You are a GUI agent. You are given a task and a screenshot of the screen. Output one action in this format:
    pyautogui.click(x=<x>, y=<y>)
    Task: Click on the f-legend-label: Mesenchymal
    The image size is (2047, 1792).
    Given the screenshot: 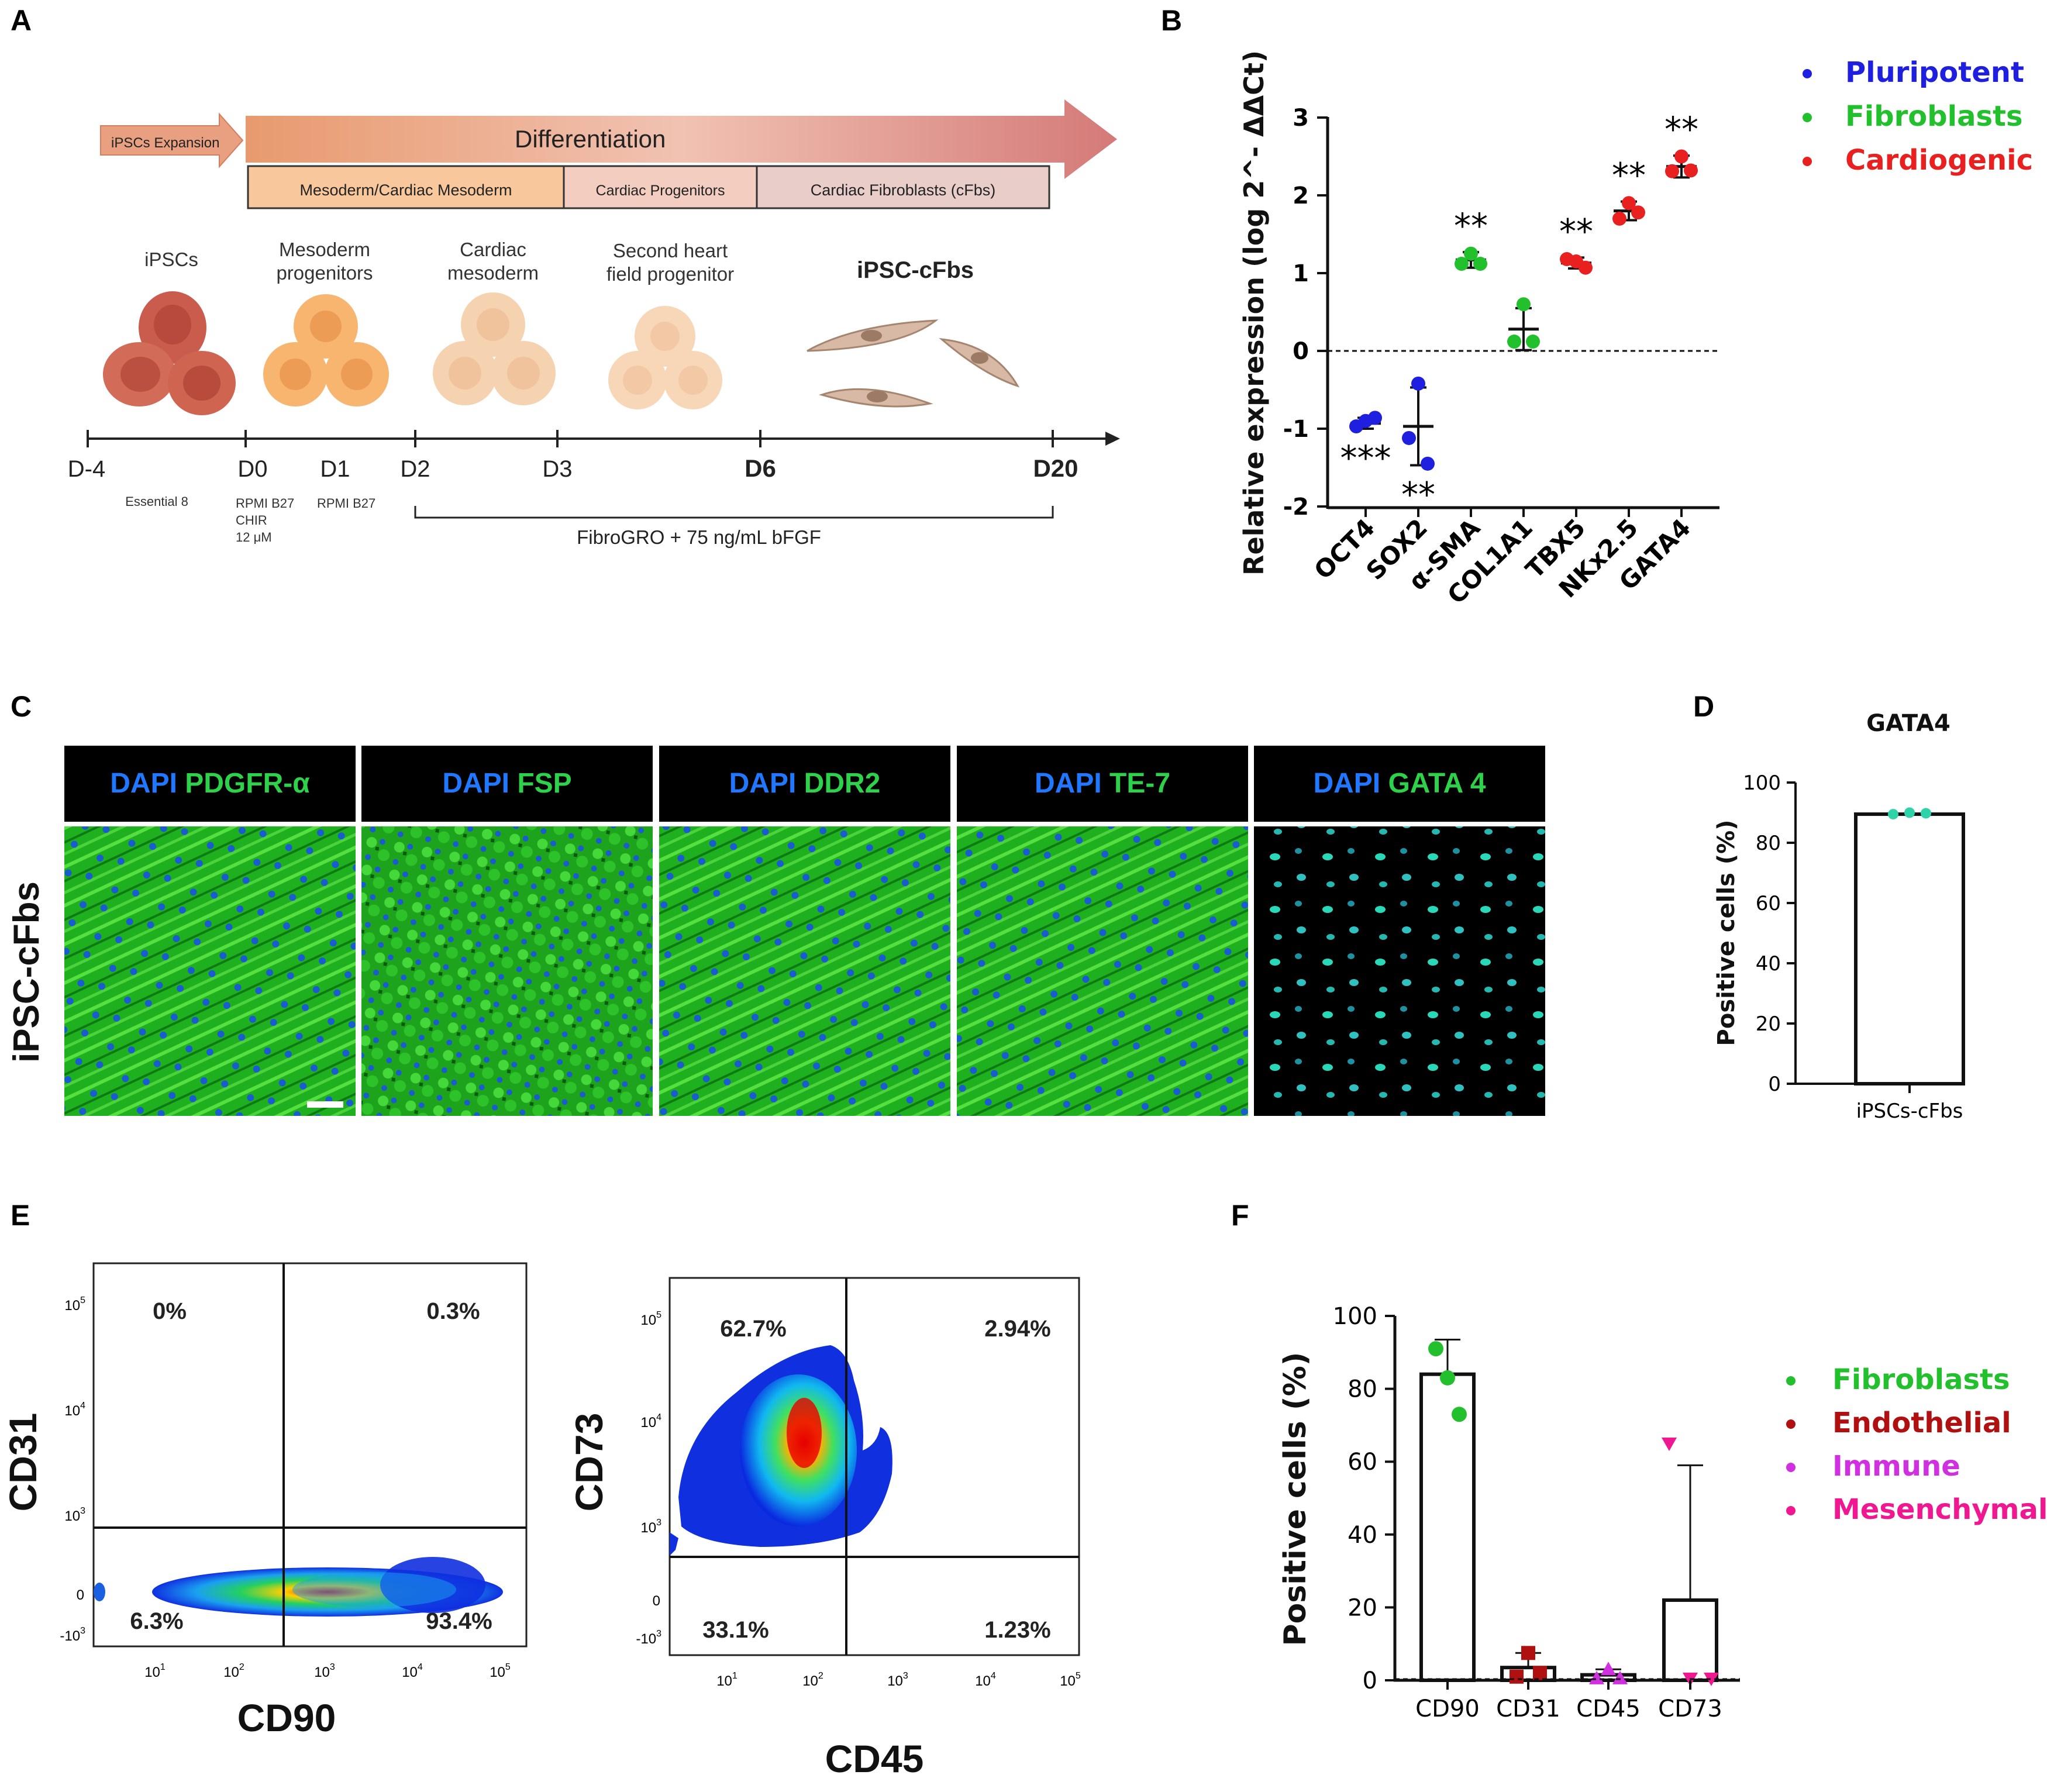 What is the action you would take?
    pyautogui.click(x=1939, y=1510)
    